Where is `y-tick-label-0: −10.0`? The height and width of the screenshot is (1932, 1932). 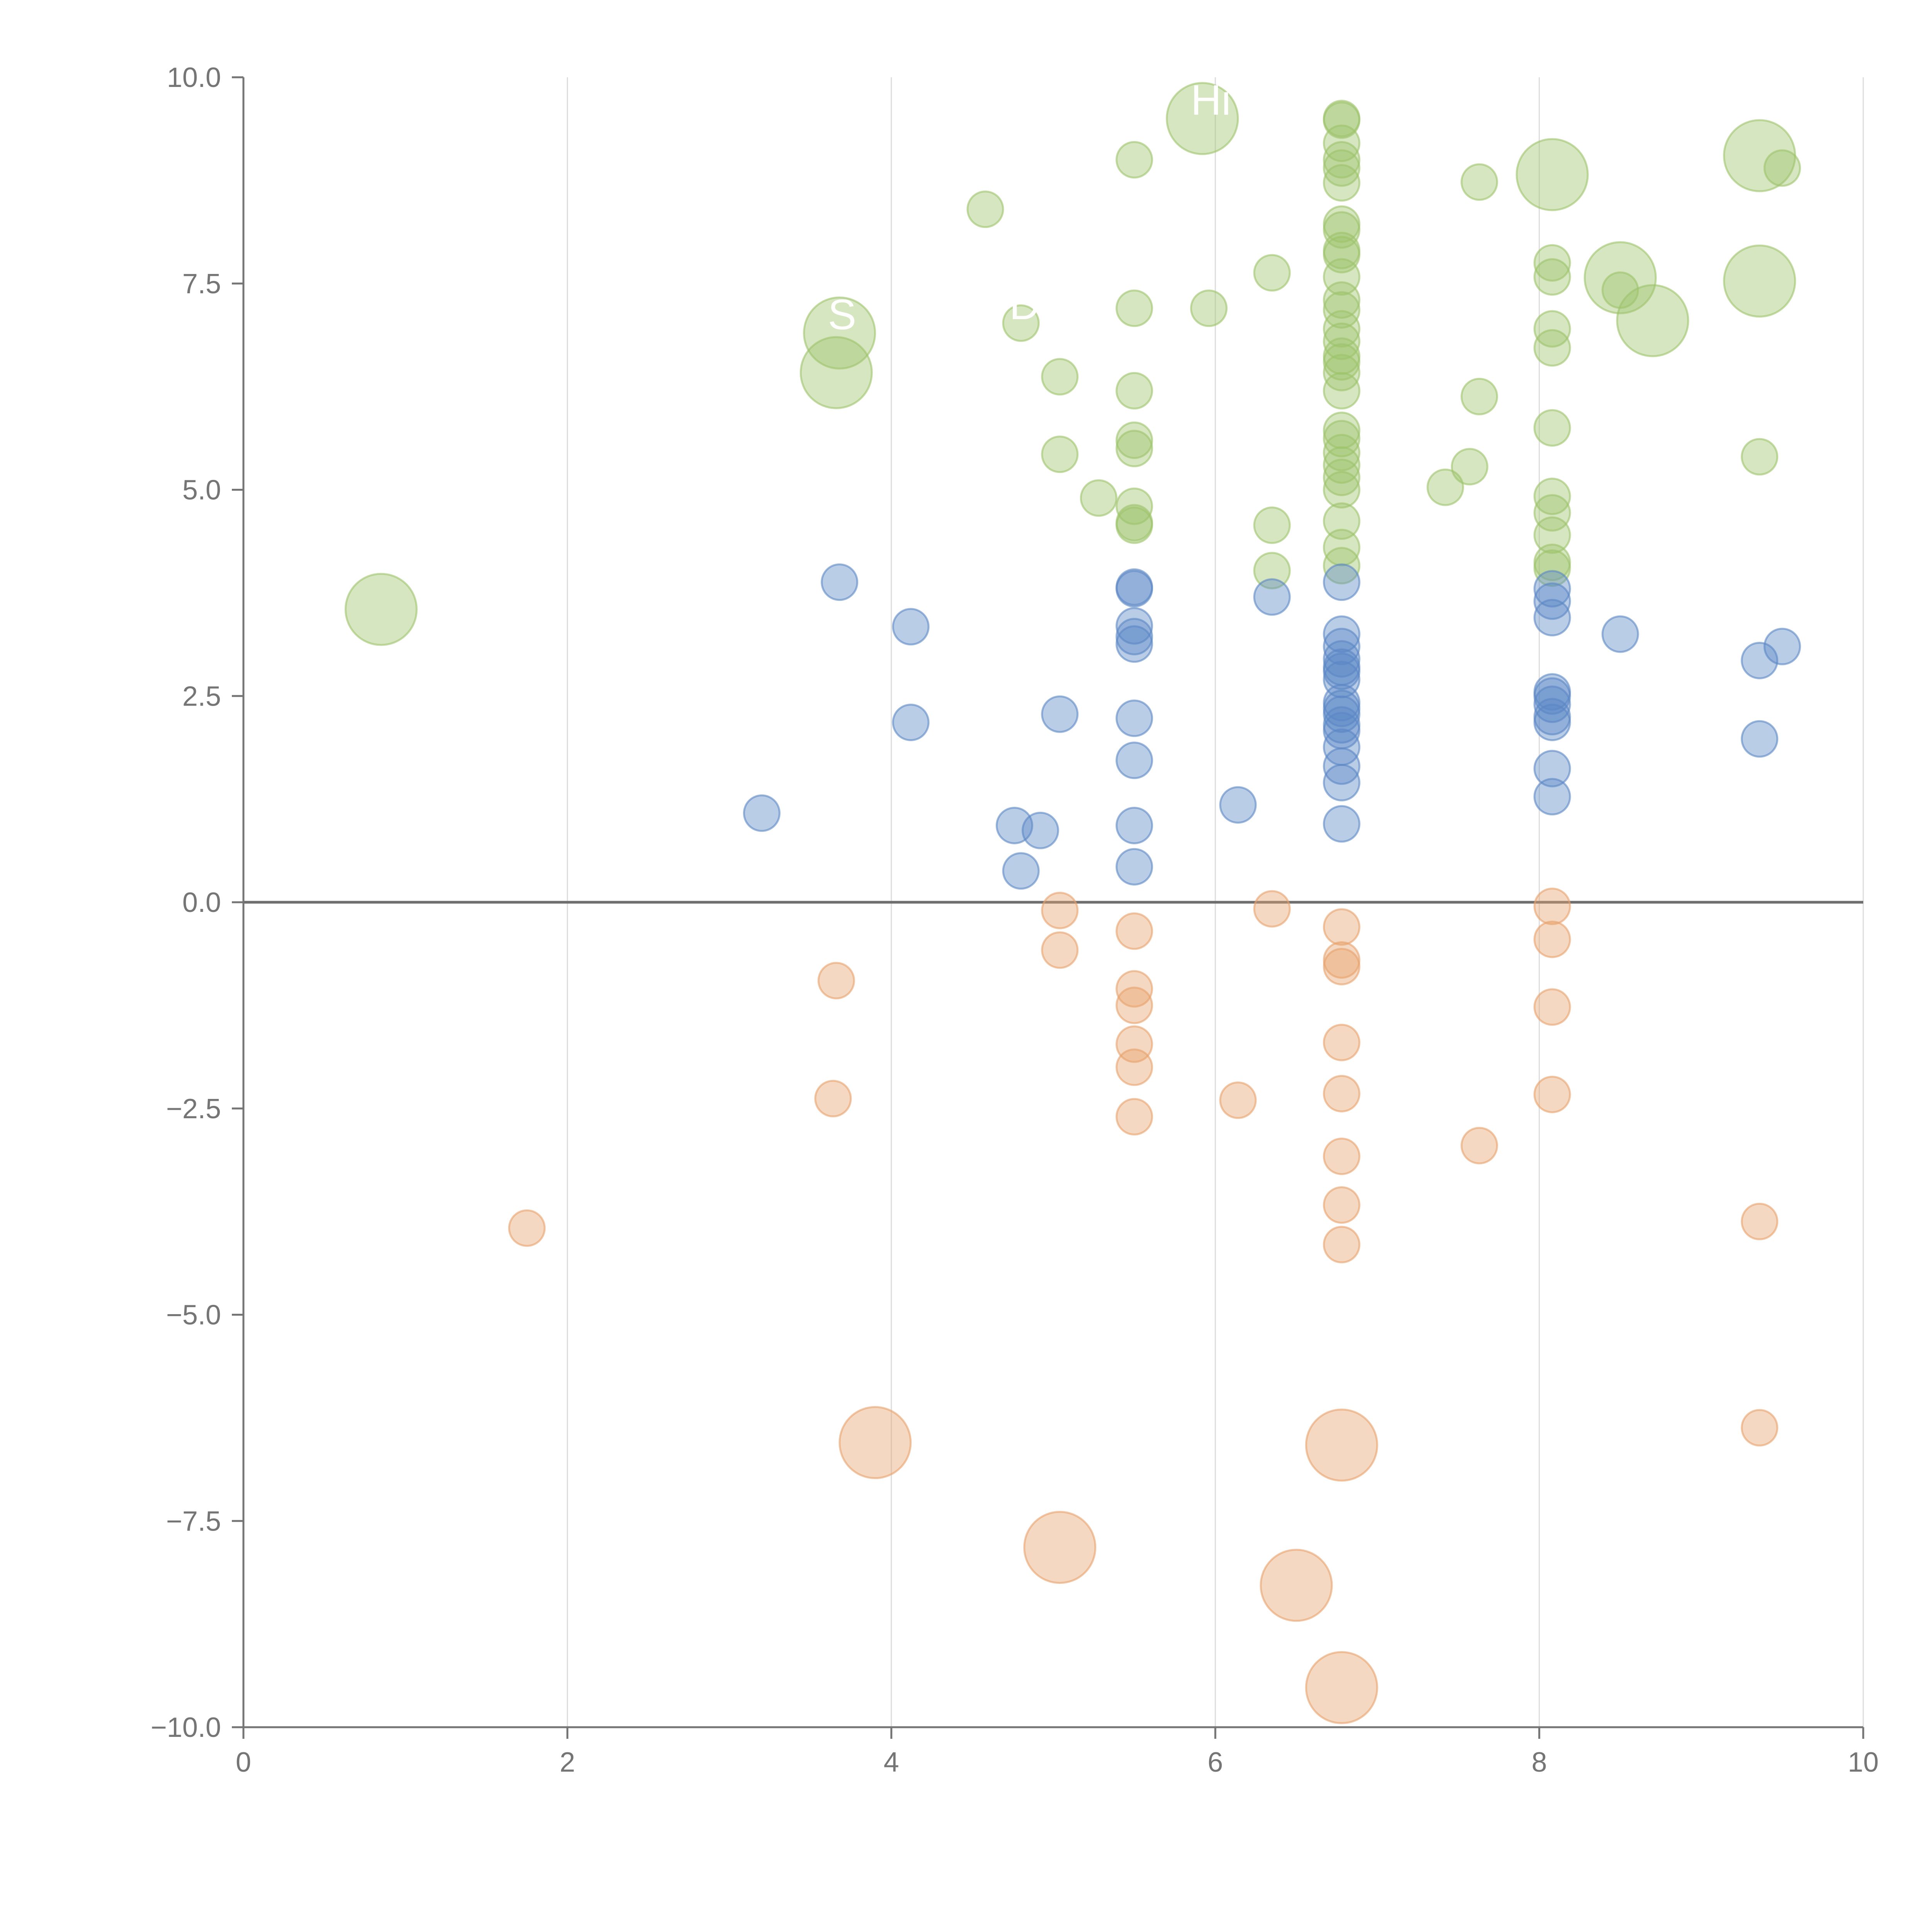
y-tick-label-0: −10.0 is located at coordinates (186, 1728).